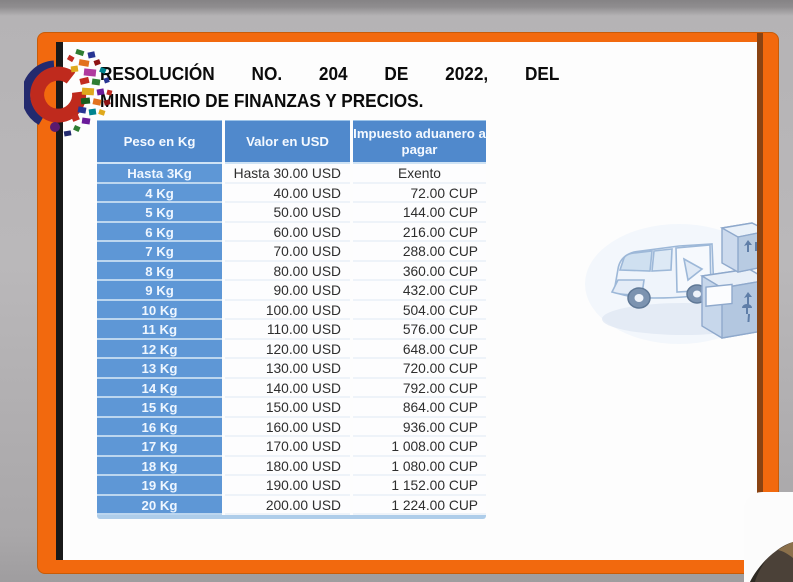 This screenshot has height=582, width=793. What do you see at coordinates (287, 232) in the screenshot?
I see `valor-cell: 60.00 USD` at bounding box center [287, 232].